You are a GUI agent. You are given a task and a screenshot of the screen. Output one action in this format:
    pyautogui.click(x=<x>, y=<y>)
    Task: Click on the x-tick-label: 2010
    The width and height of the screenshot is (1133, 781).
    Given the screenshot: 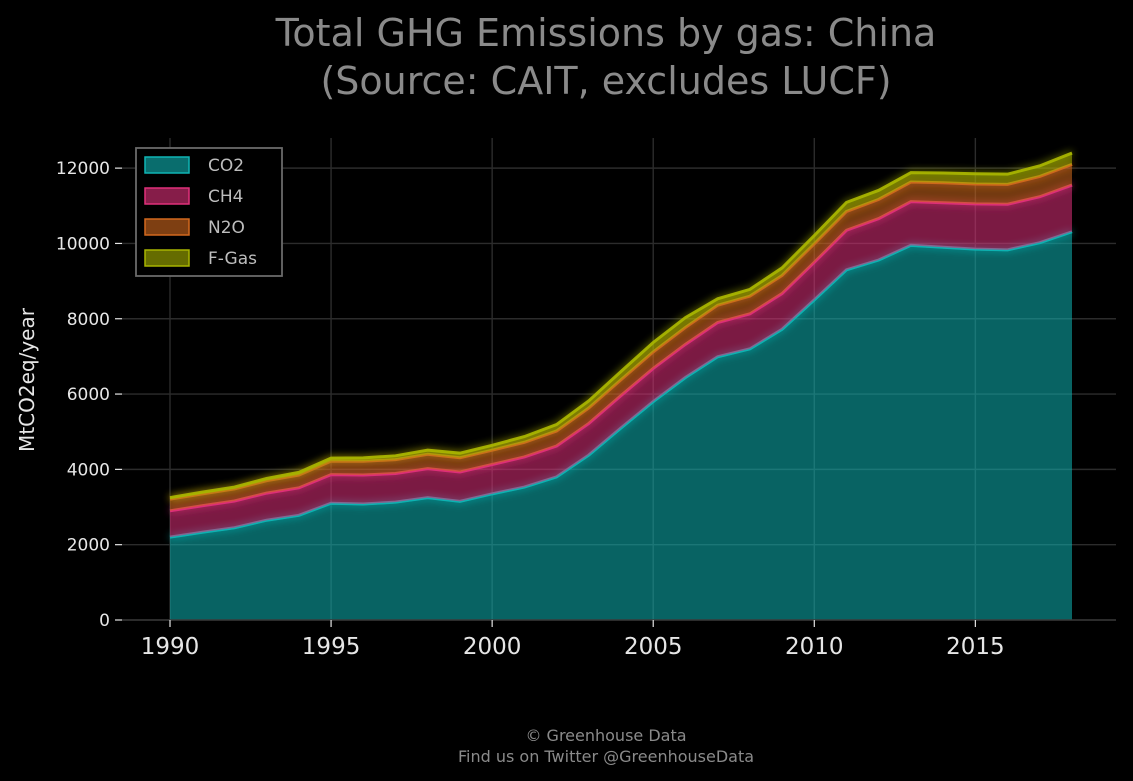 What is the action you would take?
    pyautogui.click(x=814, y=647)
    